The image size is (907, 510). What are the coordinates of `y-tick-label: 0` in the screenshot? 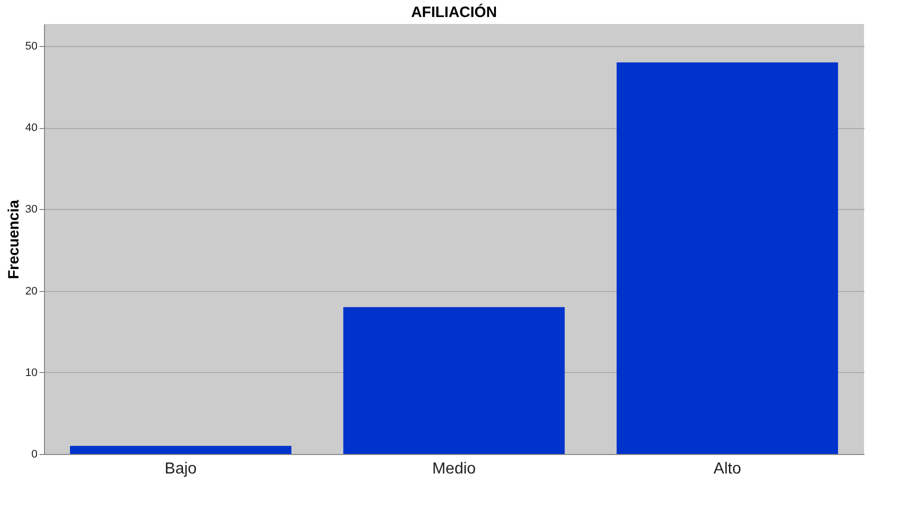 It's located at (34, 454).